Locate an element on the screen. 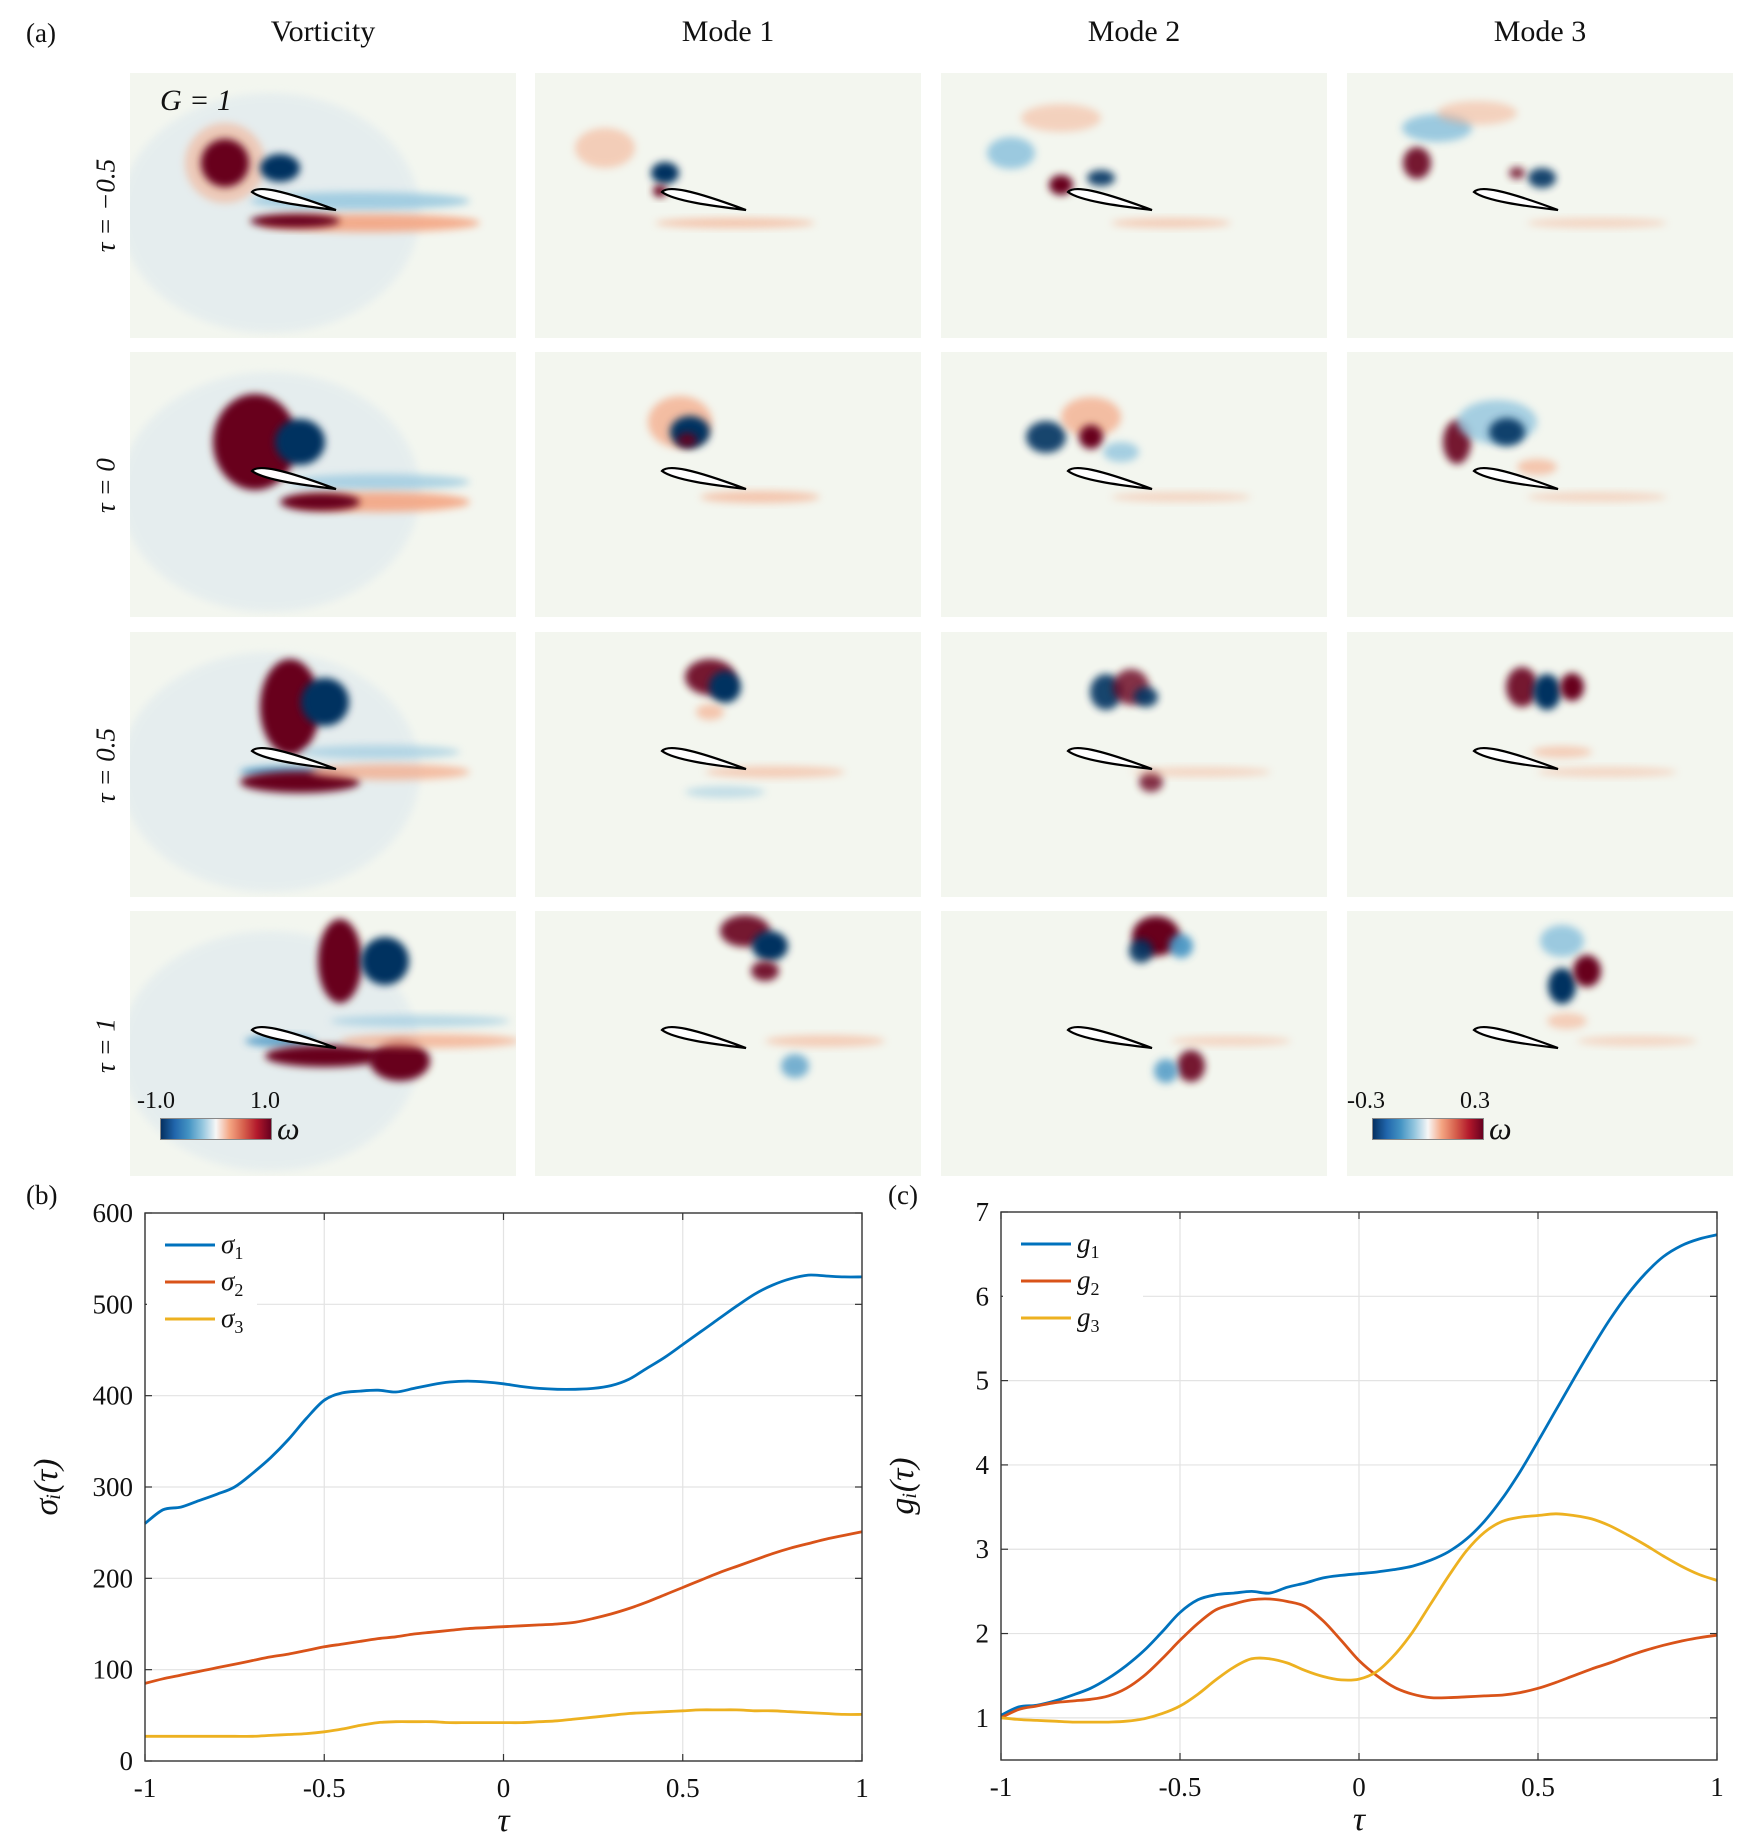 The height and width of the screenshot is (1833, 1737). y-tick-label: 7 is located at coordinates (983, 1212).